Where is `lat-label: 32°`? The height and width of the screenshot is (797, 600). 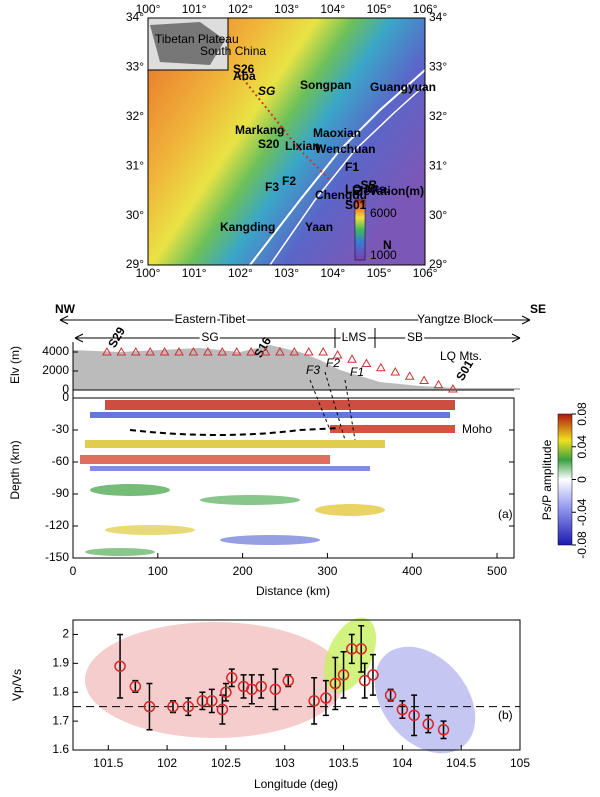 lat-label: 32° is located at coordinates (135, 116).